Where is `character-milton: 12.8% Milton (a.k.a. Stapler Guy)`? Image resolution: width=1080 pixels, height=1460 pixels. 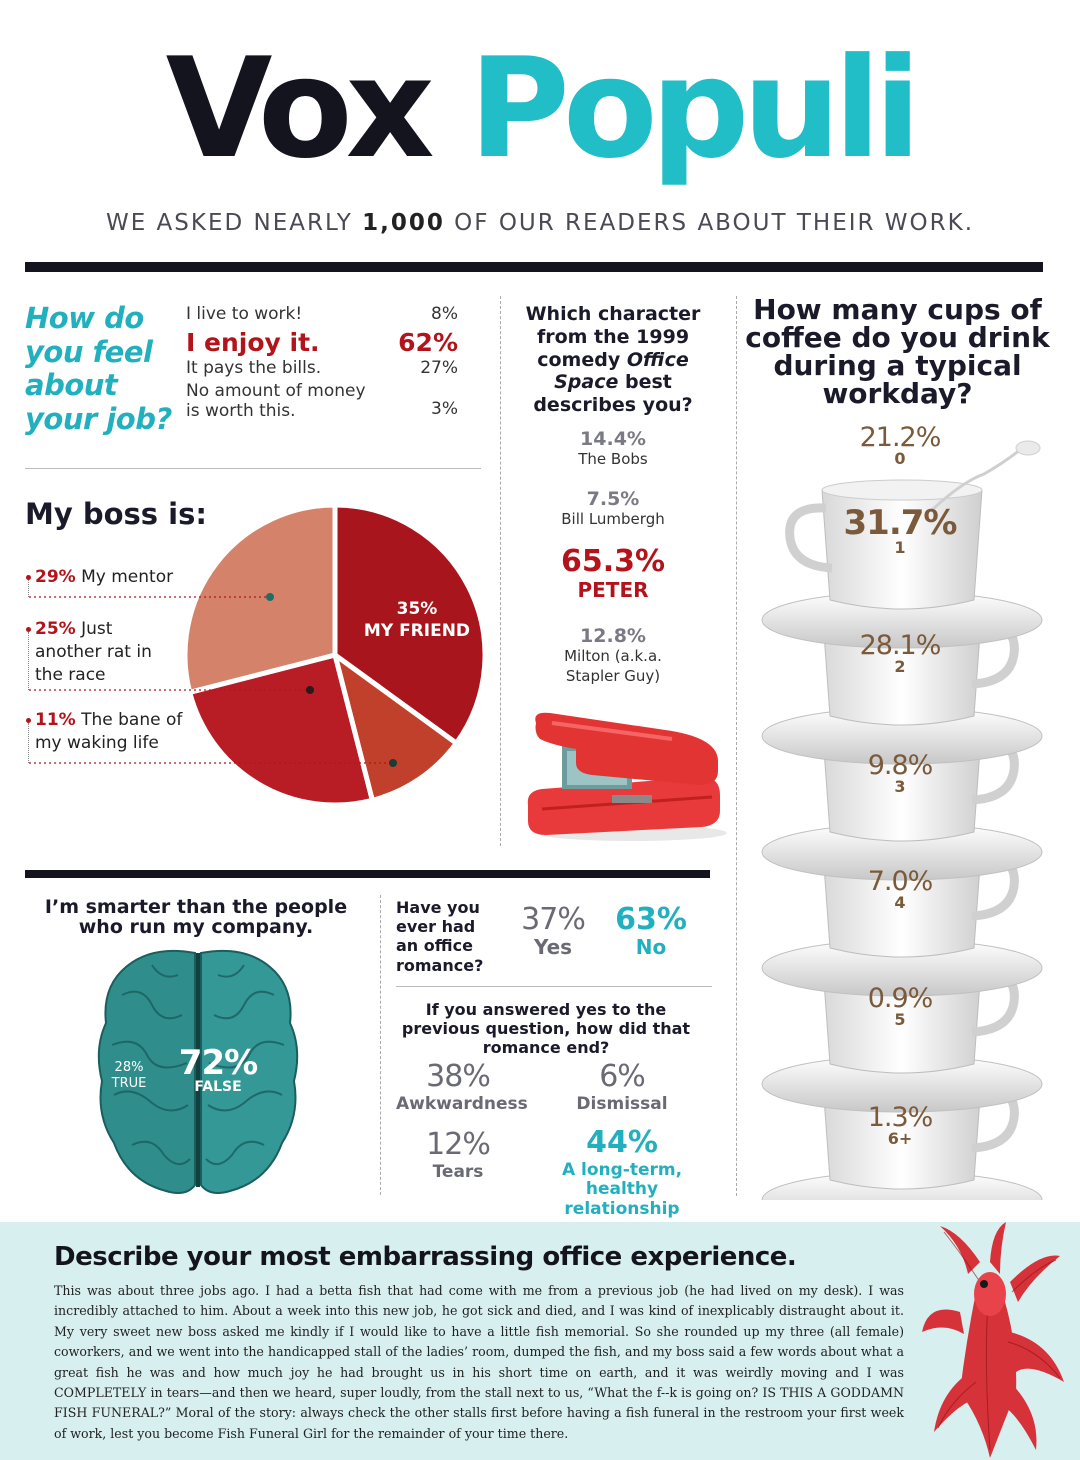
character-milton: 12.8% Milton (a.k.a. Stapler Guy) is located at coordinates (613, 655).